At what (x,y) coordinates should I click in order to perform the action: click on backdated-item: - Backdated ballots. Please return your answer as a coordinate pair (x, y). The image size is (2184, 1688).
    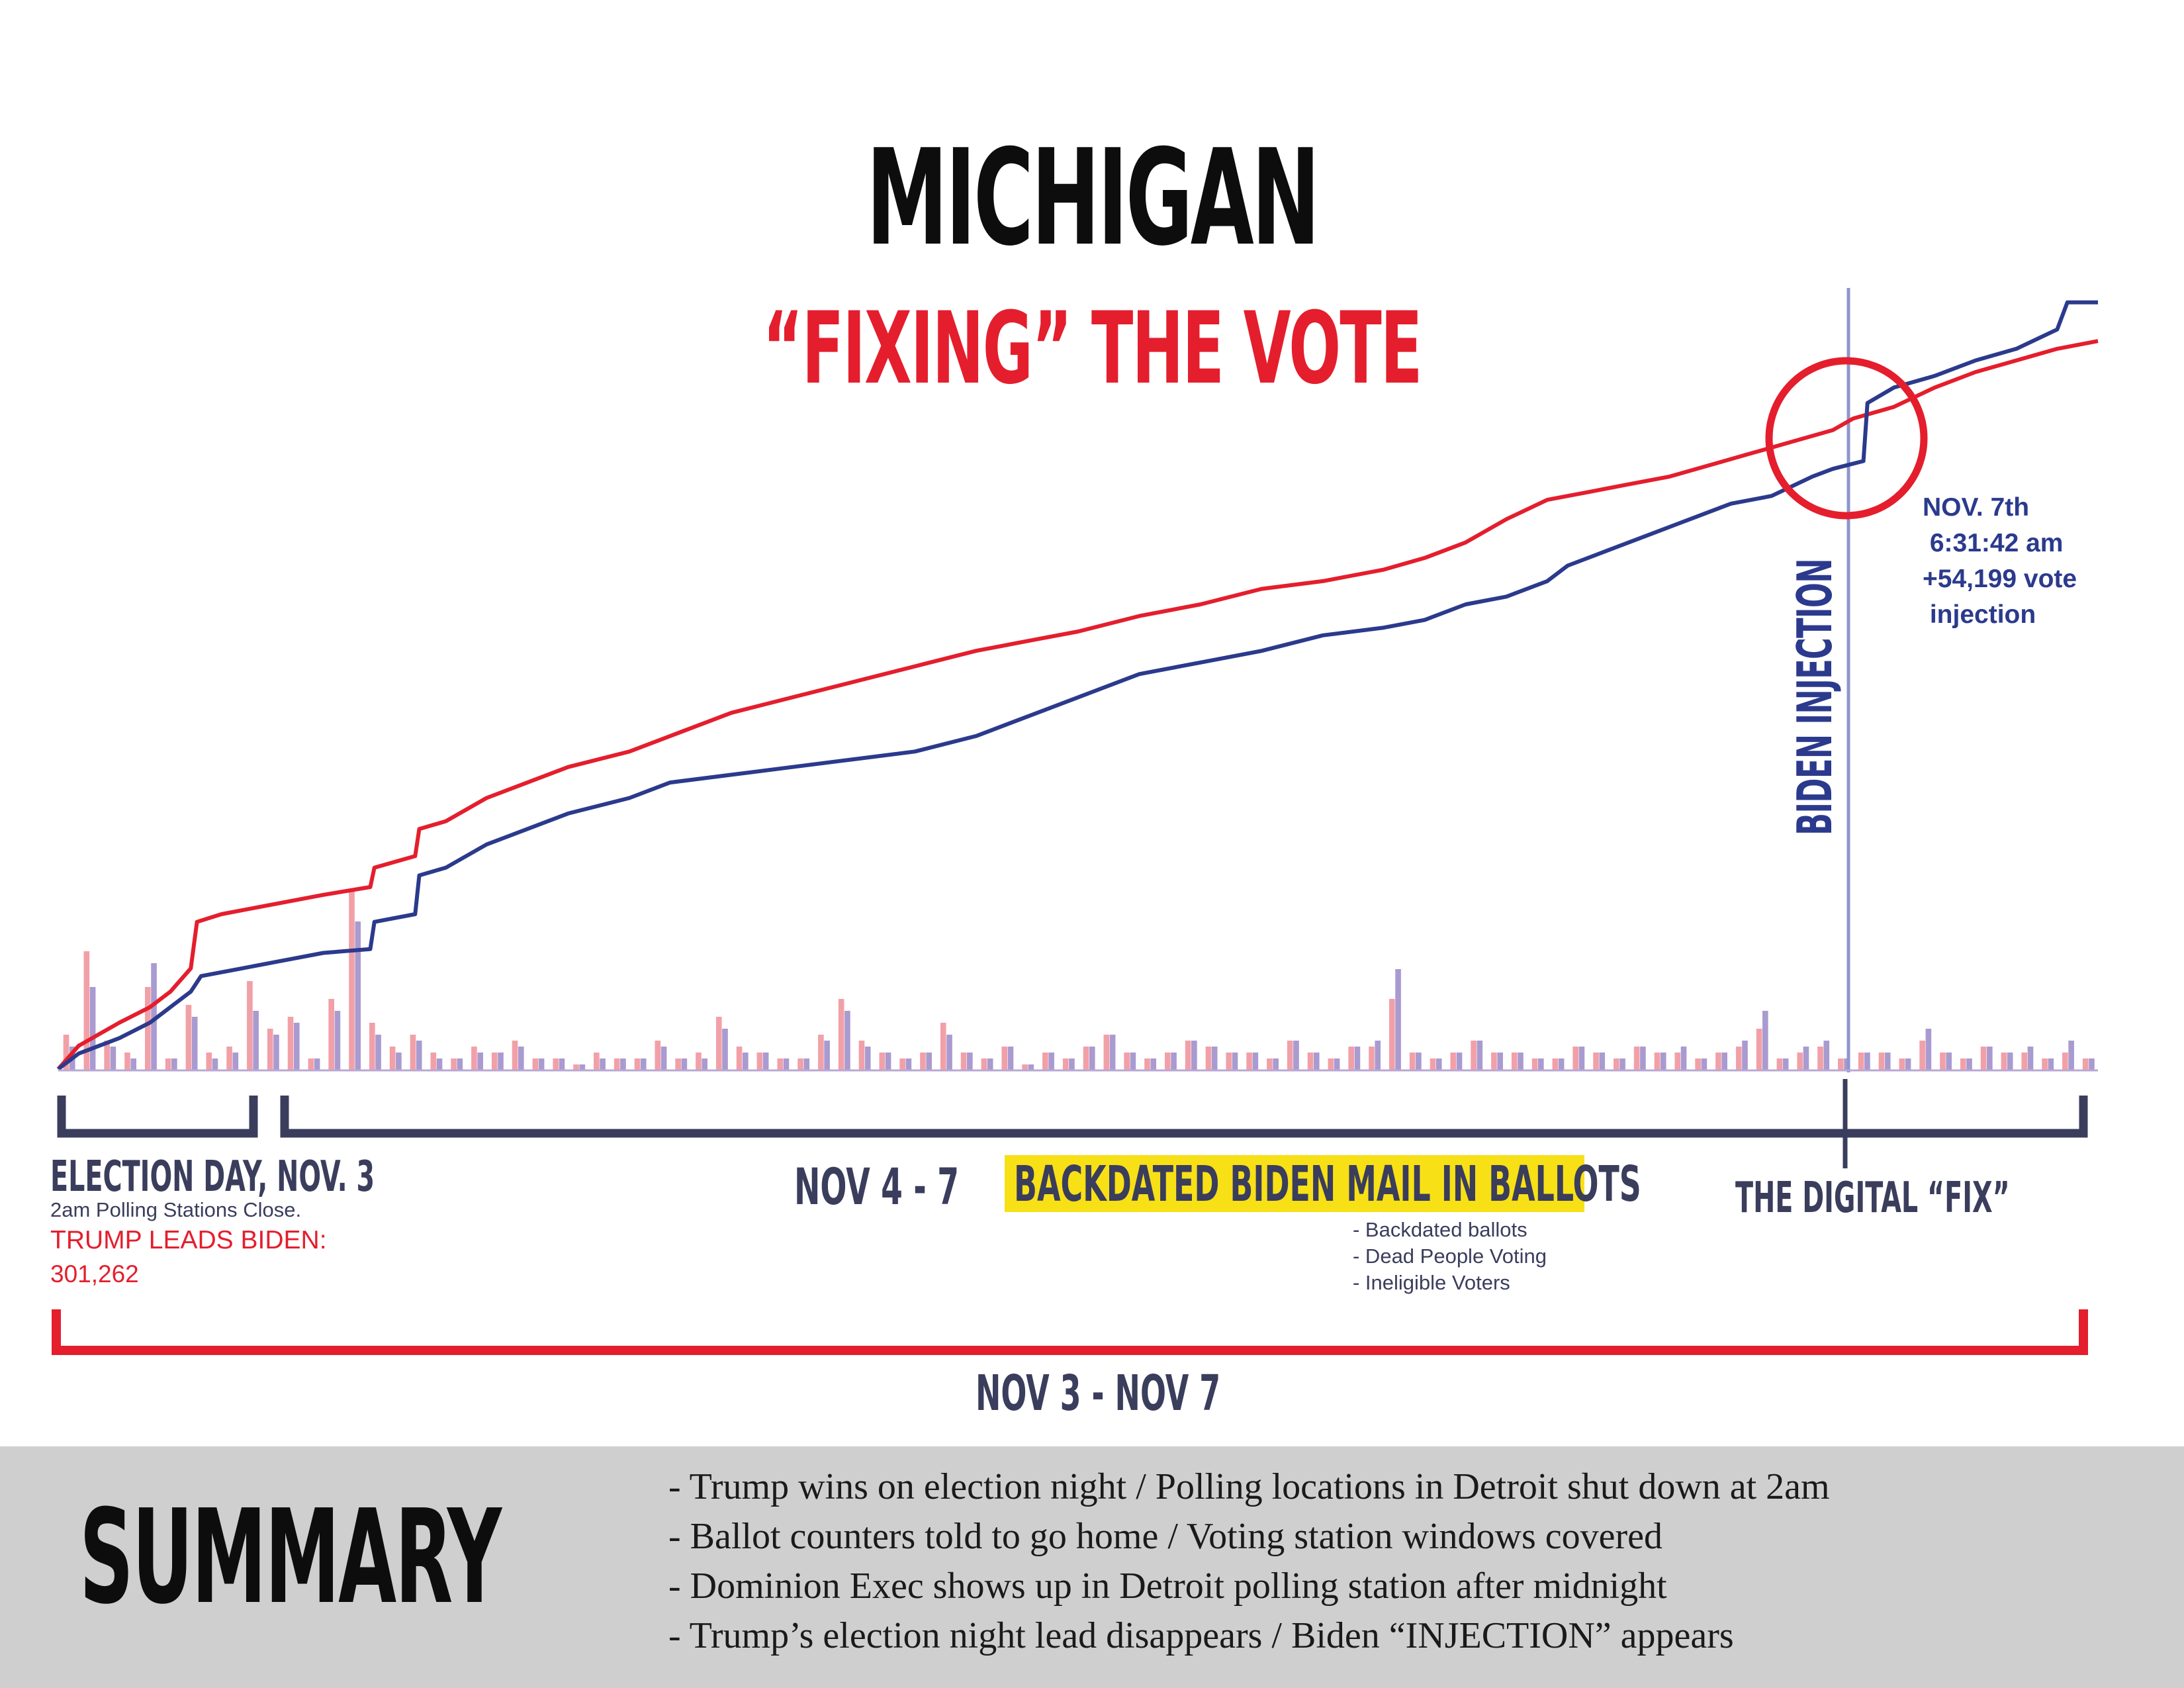
    Looking at the image, I should click on (1440, 1229).